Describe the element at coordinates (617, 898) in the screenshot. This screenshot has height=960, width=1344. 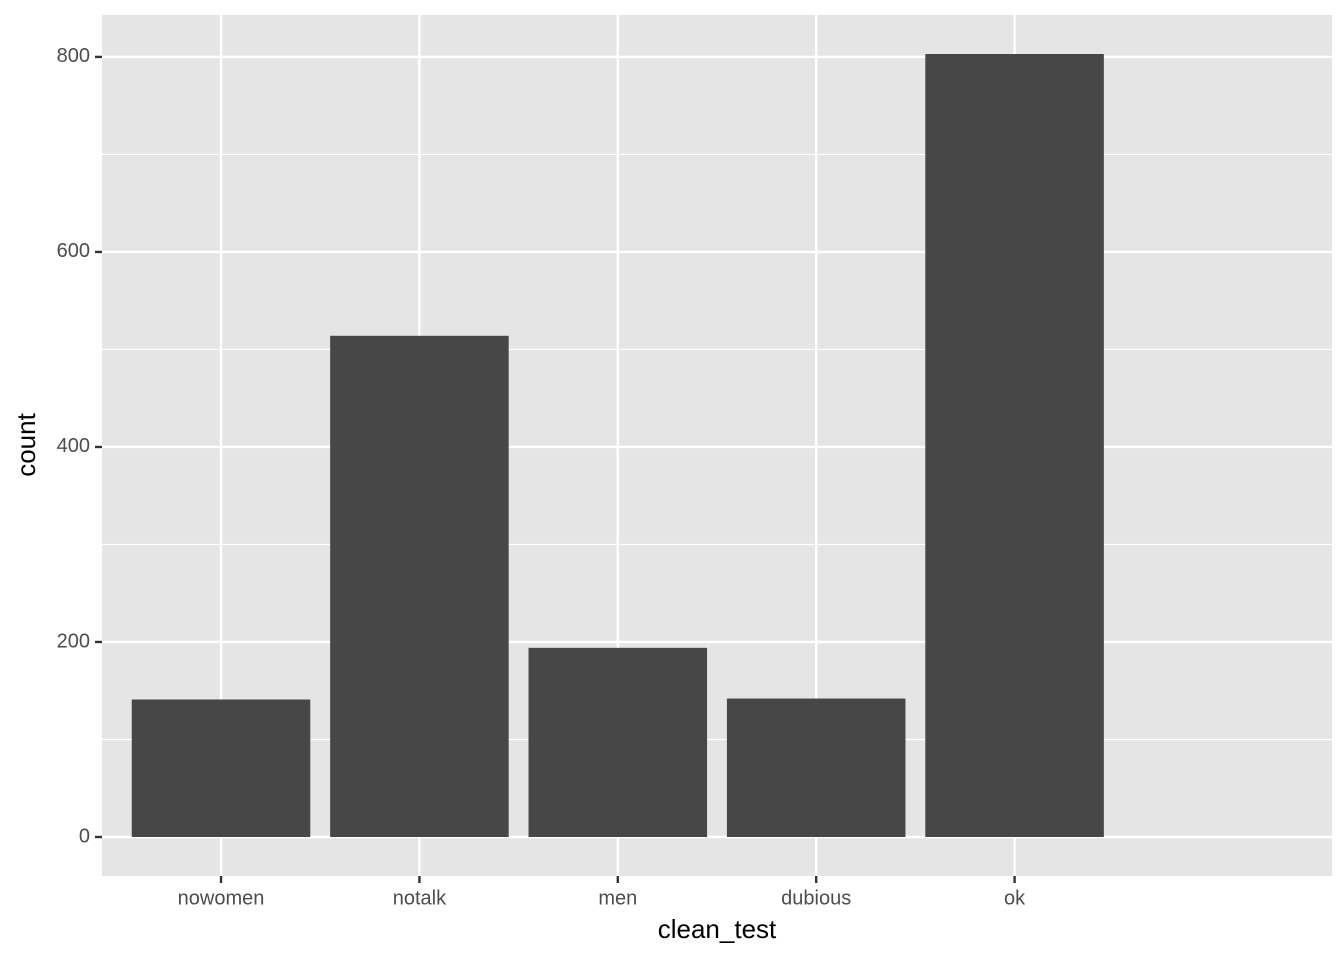
I see `x-tick-label: men` at that location.